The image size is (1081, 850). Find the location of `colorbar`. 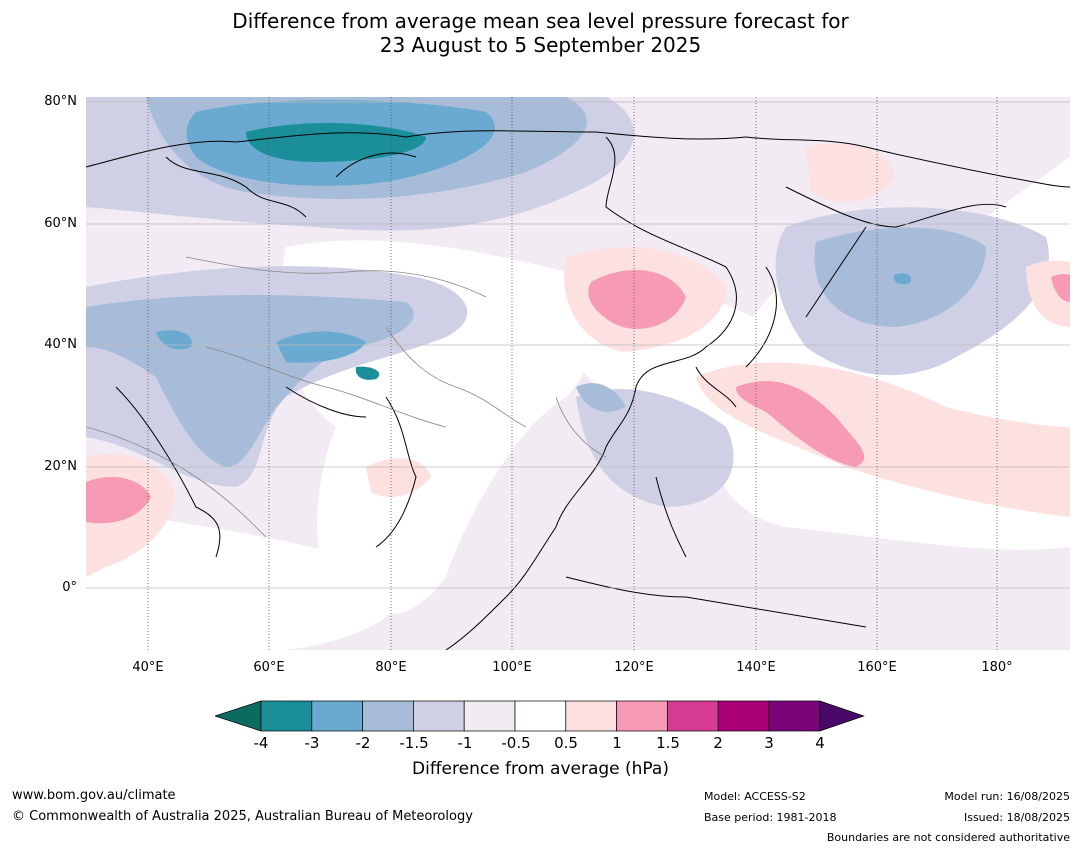

colorbar is located at coordinates (540, 716).